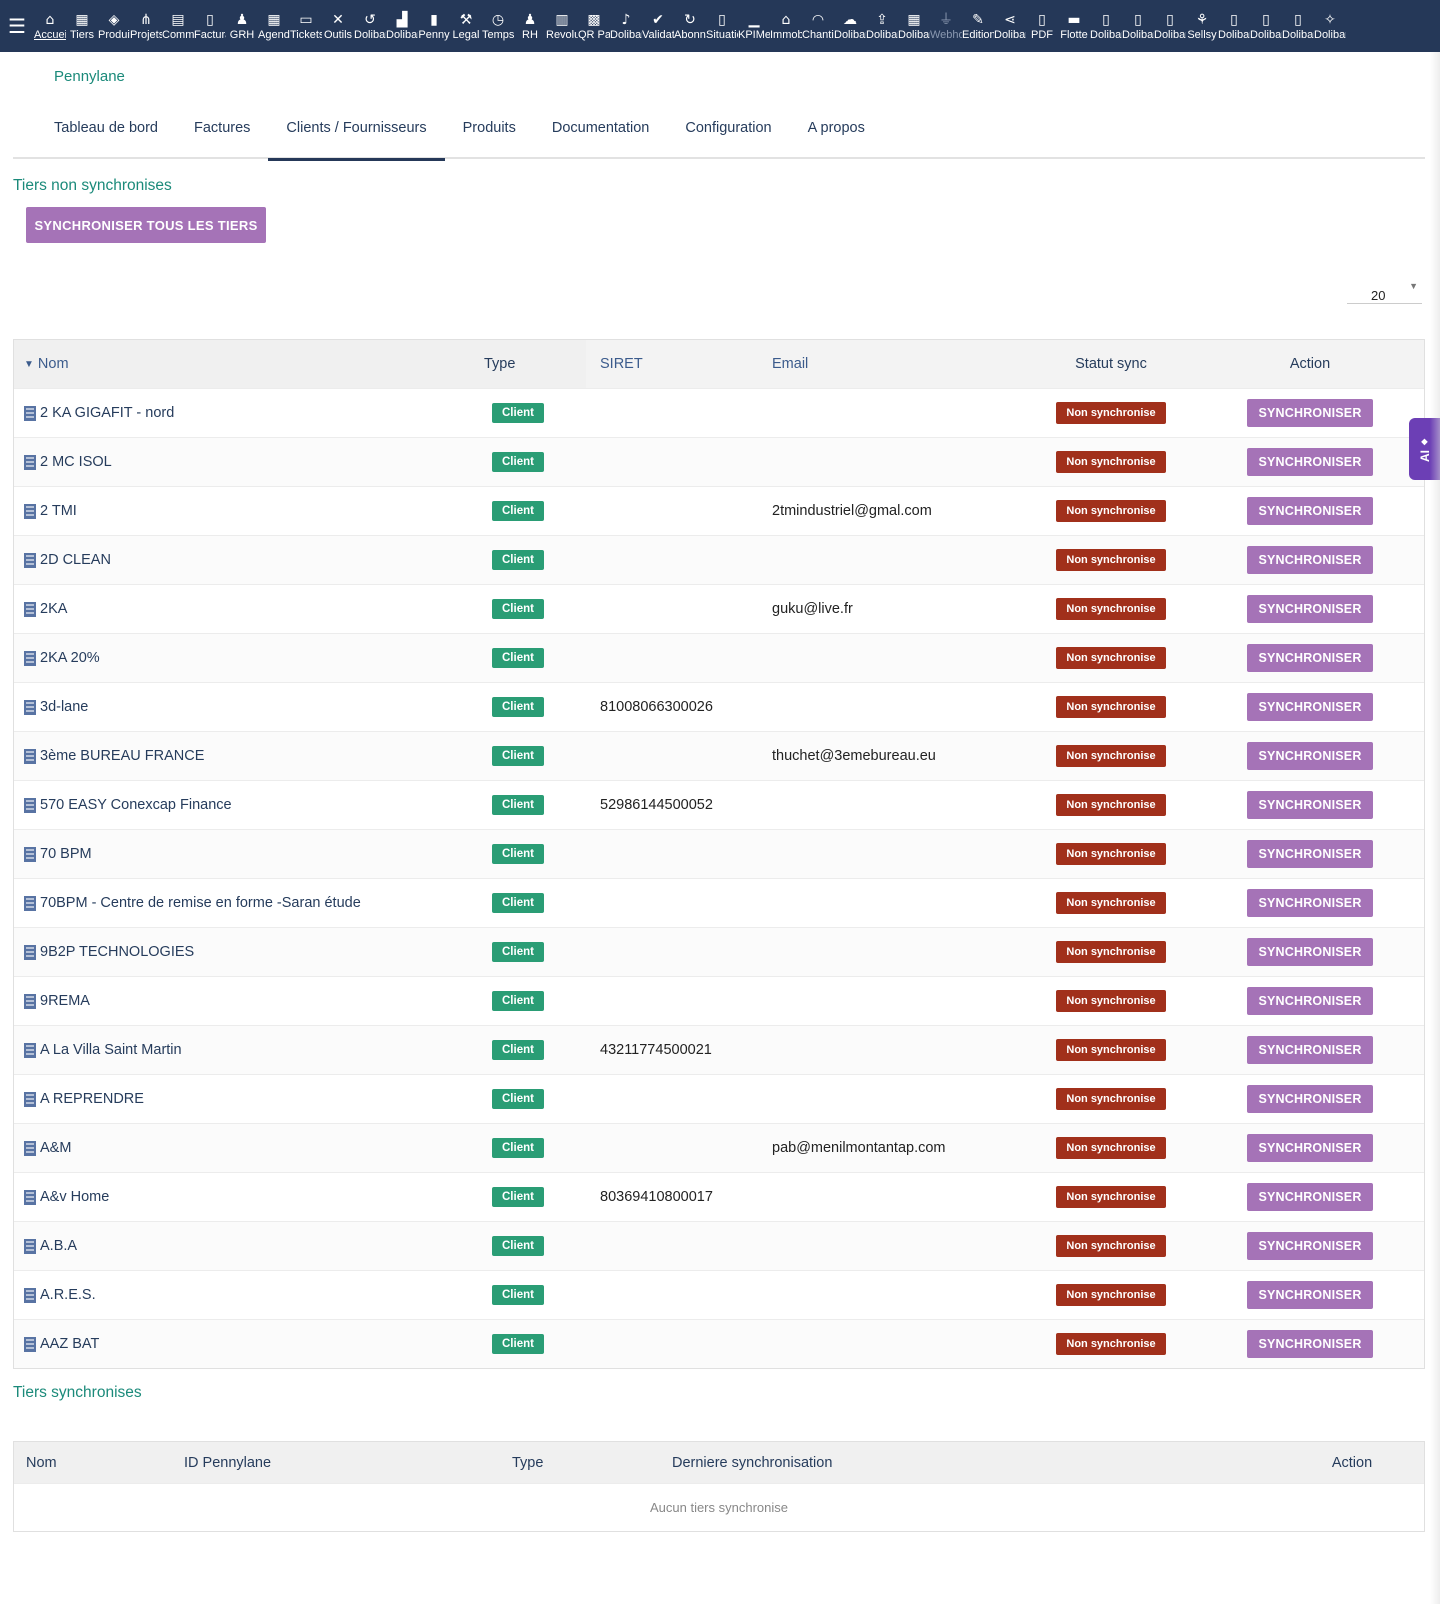 The image size is (1440, 1604). Describe the element at coordinates (249, 560) in the screenshot. I see `thirdparty-link: 2D CLEAN` at that location.